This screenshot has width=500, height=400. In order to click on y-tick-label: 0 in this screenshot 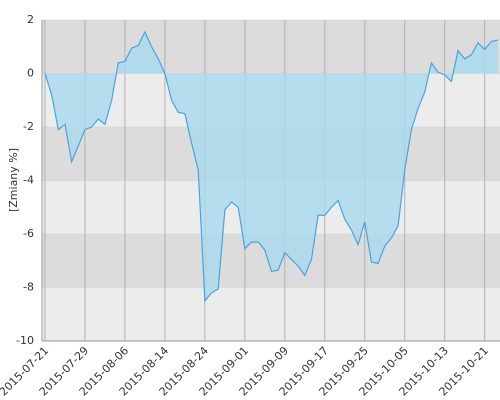, I will do `click(30, 73)`.